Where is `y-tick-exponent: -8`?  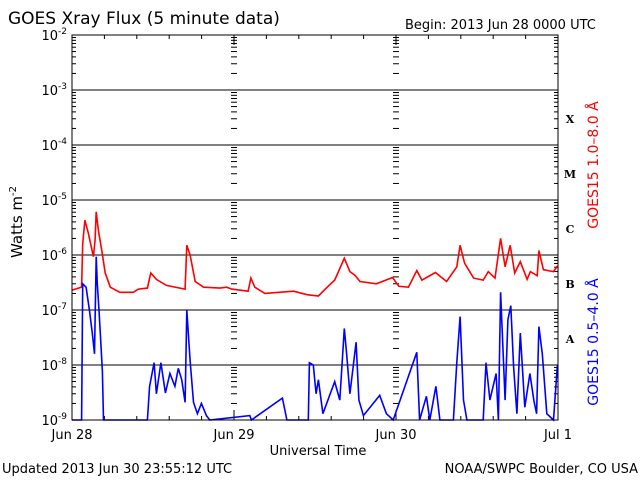 y-tick-exponent: -8 is located at coordinates (62, 362).